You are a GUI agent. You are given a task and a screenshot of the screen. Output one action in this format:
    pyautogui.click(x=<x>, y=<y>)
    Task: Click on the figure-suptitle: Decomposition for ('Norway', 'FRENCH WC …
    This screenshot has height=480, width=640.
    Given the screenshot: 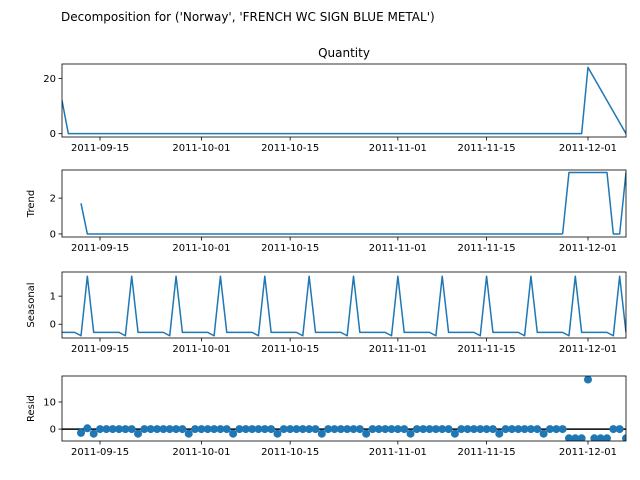 What is the action you would take?
    pyautogui.click(x=248, y=17)
    